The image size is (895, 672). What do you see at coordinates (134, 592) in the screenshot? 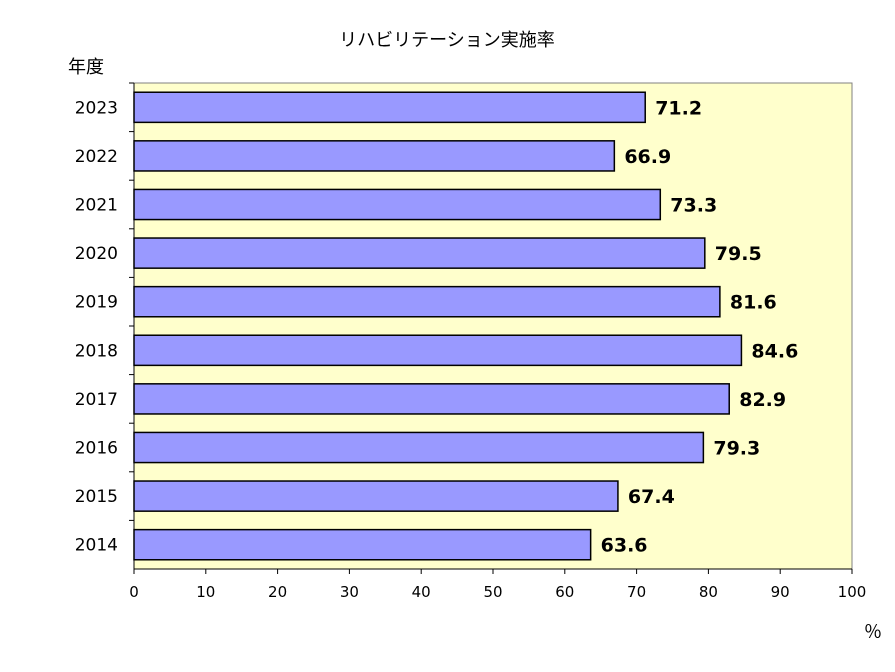
I see `x-tick-label-0: 0` at bounding box center [134, 592].